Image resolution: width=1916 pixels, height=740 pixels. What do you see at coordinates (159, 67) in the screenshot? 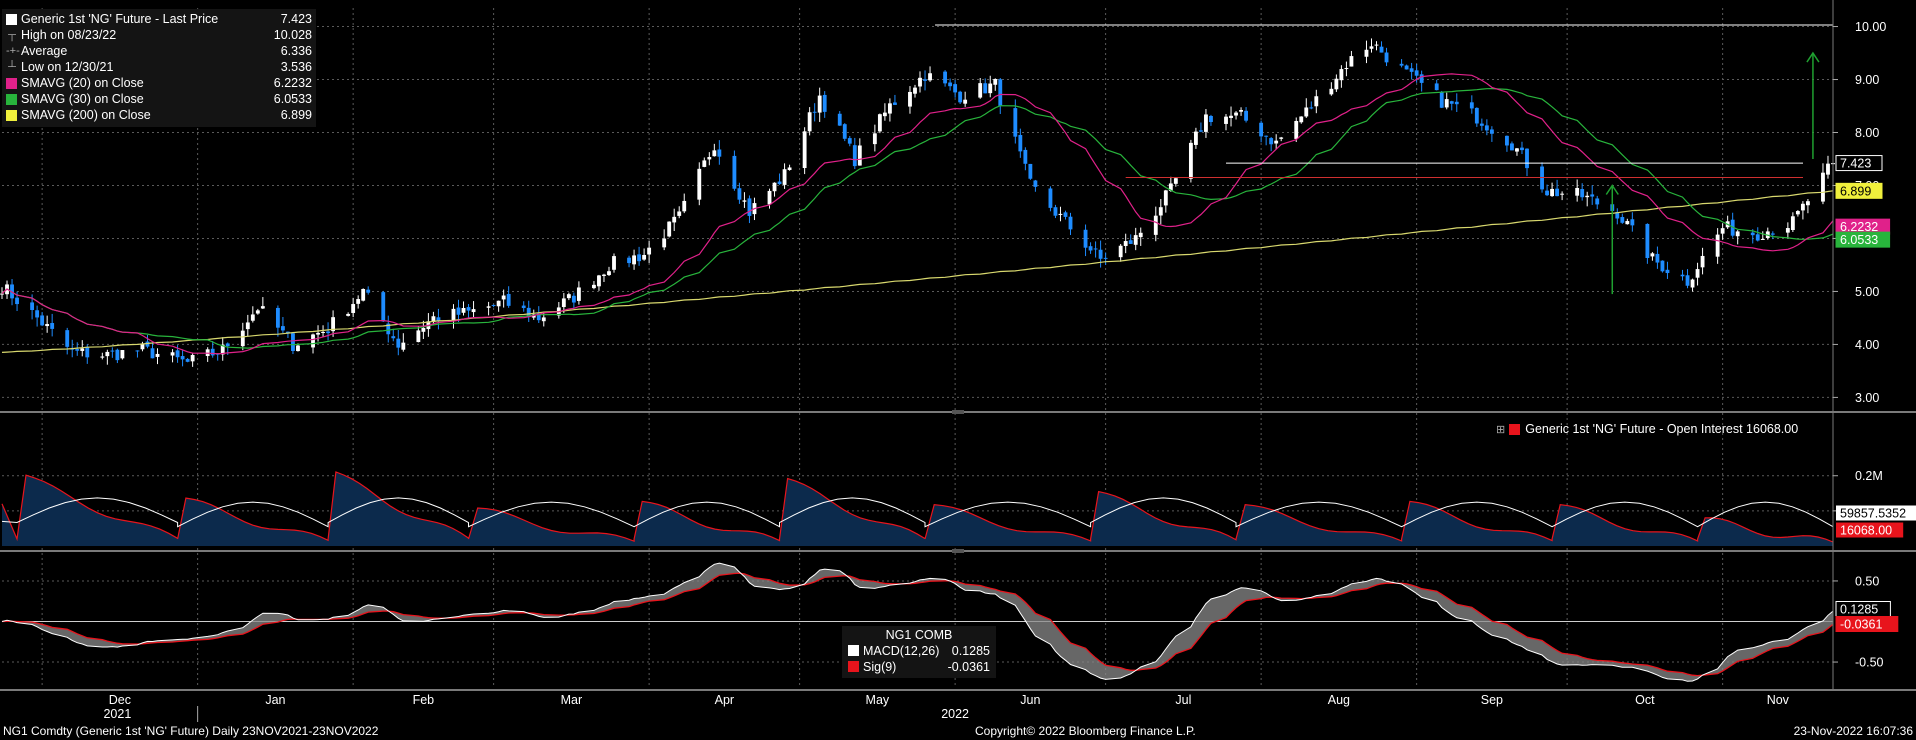
I see `legend-row: ┴ Low on 12/30/21 3.536` at bounding box center [159, 67].